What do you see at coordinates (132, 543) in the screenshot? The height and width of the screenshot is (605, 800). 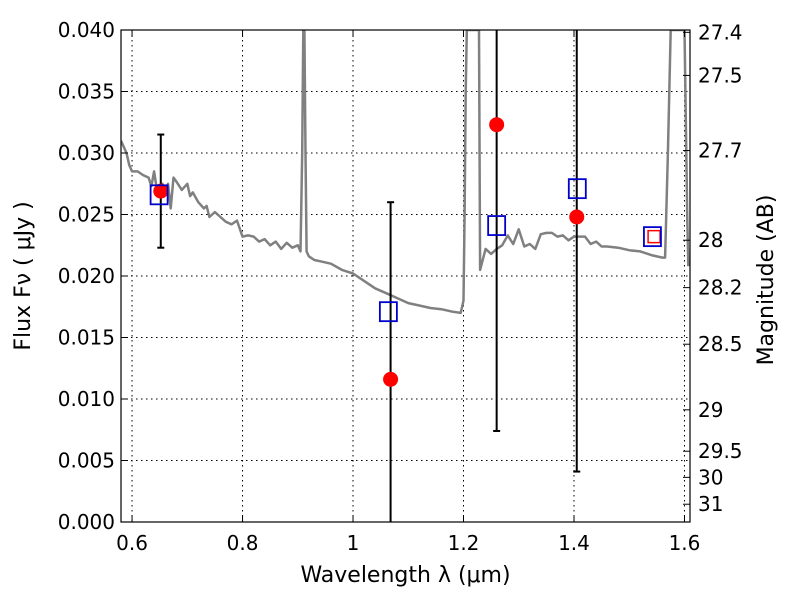 I see `x-tick-label: 0.6` at bounding box center [132, 543].